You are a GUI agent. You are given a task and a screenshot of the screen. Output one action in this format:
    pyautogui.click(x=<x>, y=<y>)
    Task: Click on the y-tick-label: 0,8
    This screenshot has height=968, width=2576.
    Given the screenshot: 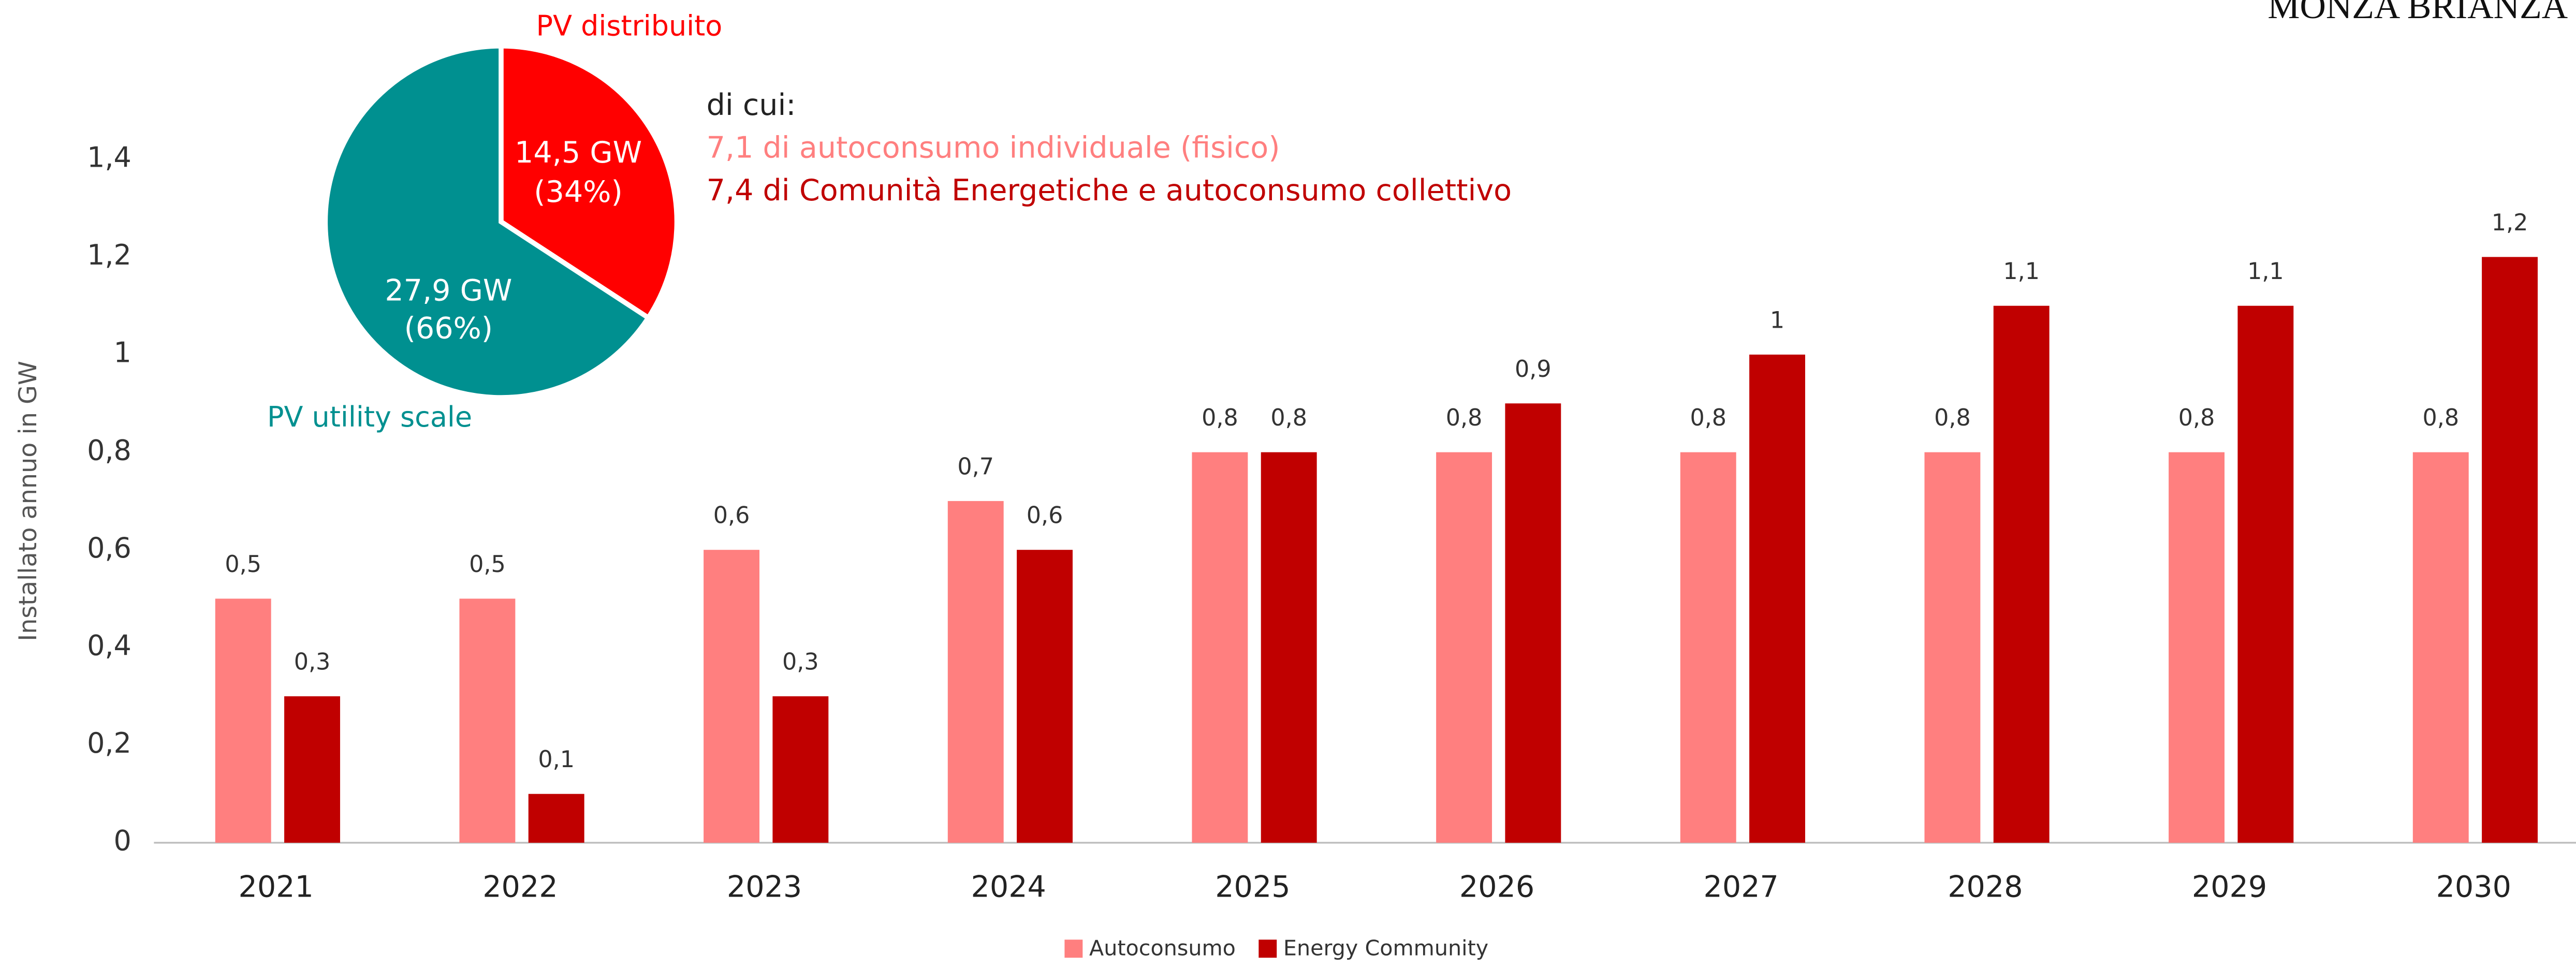 What is the action you would take?
    pyautogui.click(x=109, y=450)
    